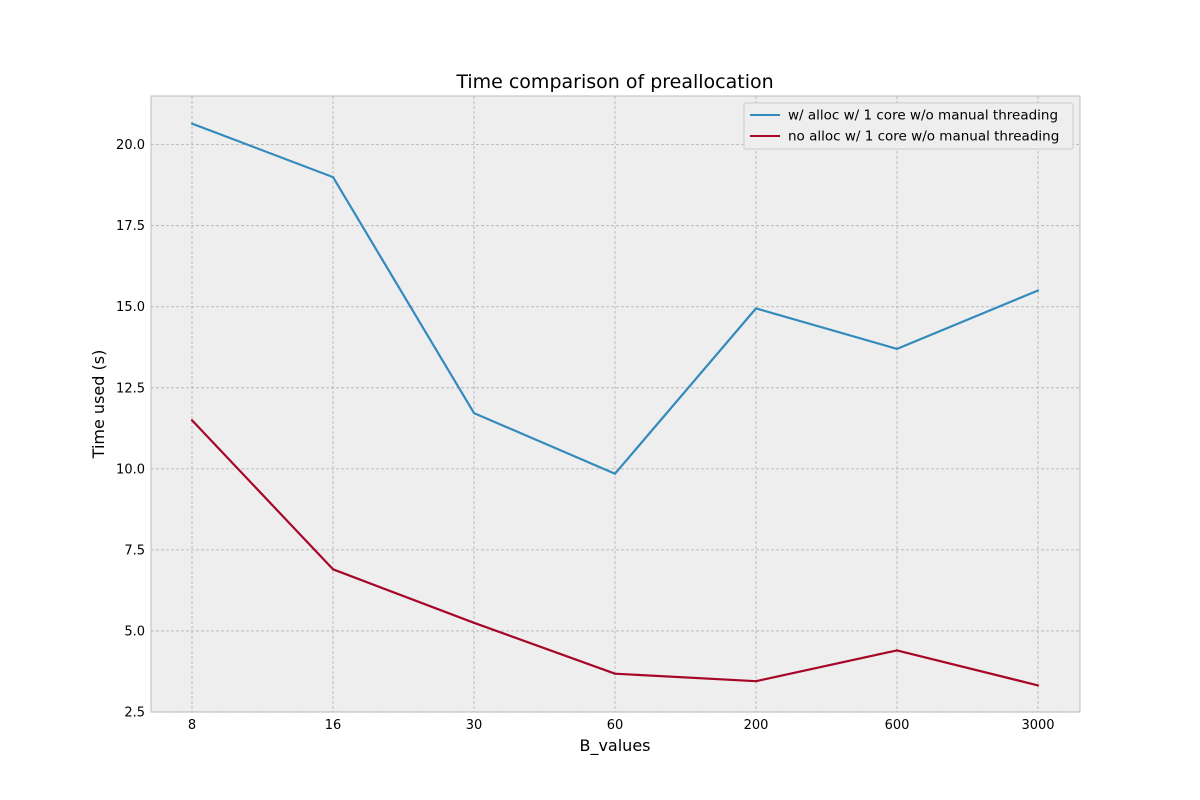 This screenshot has height=800, width=1200. Describe the element at coordinates (130, 388) in the screenshot. I see `y-tick-label: 12.5` at that location.